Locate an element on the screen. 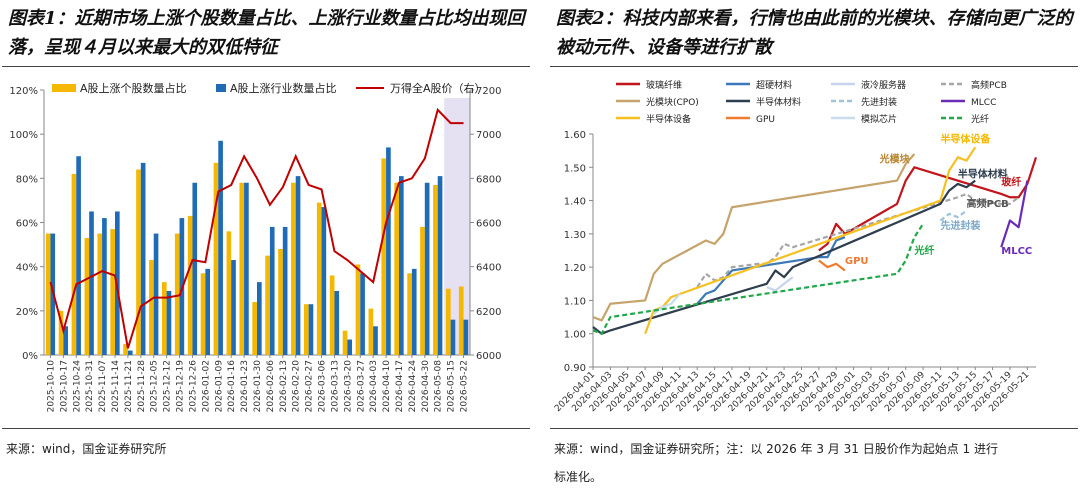 This screenshot has width=1080, height=493. x-tick-label: 2025-11-28 is located at coordinates (142, 386).